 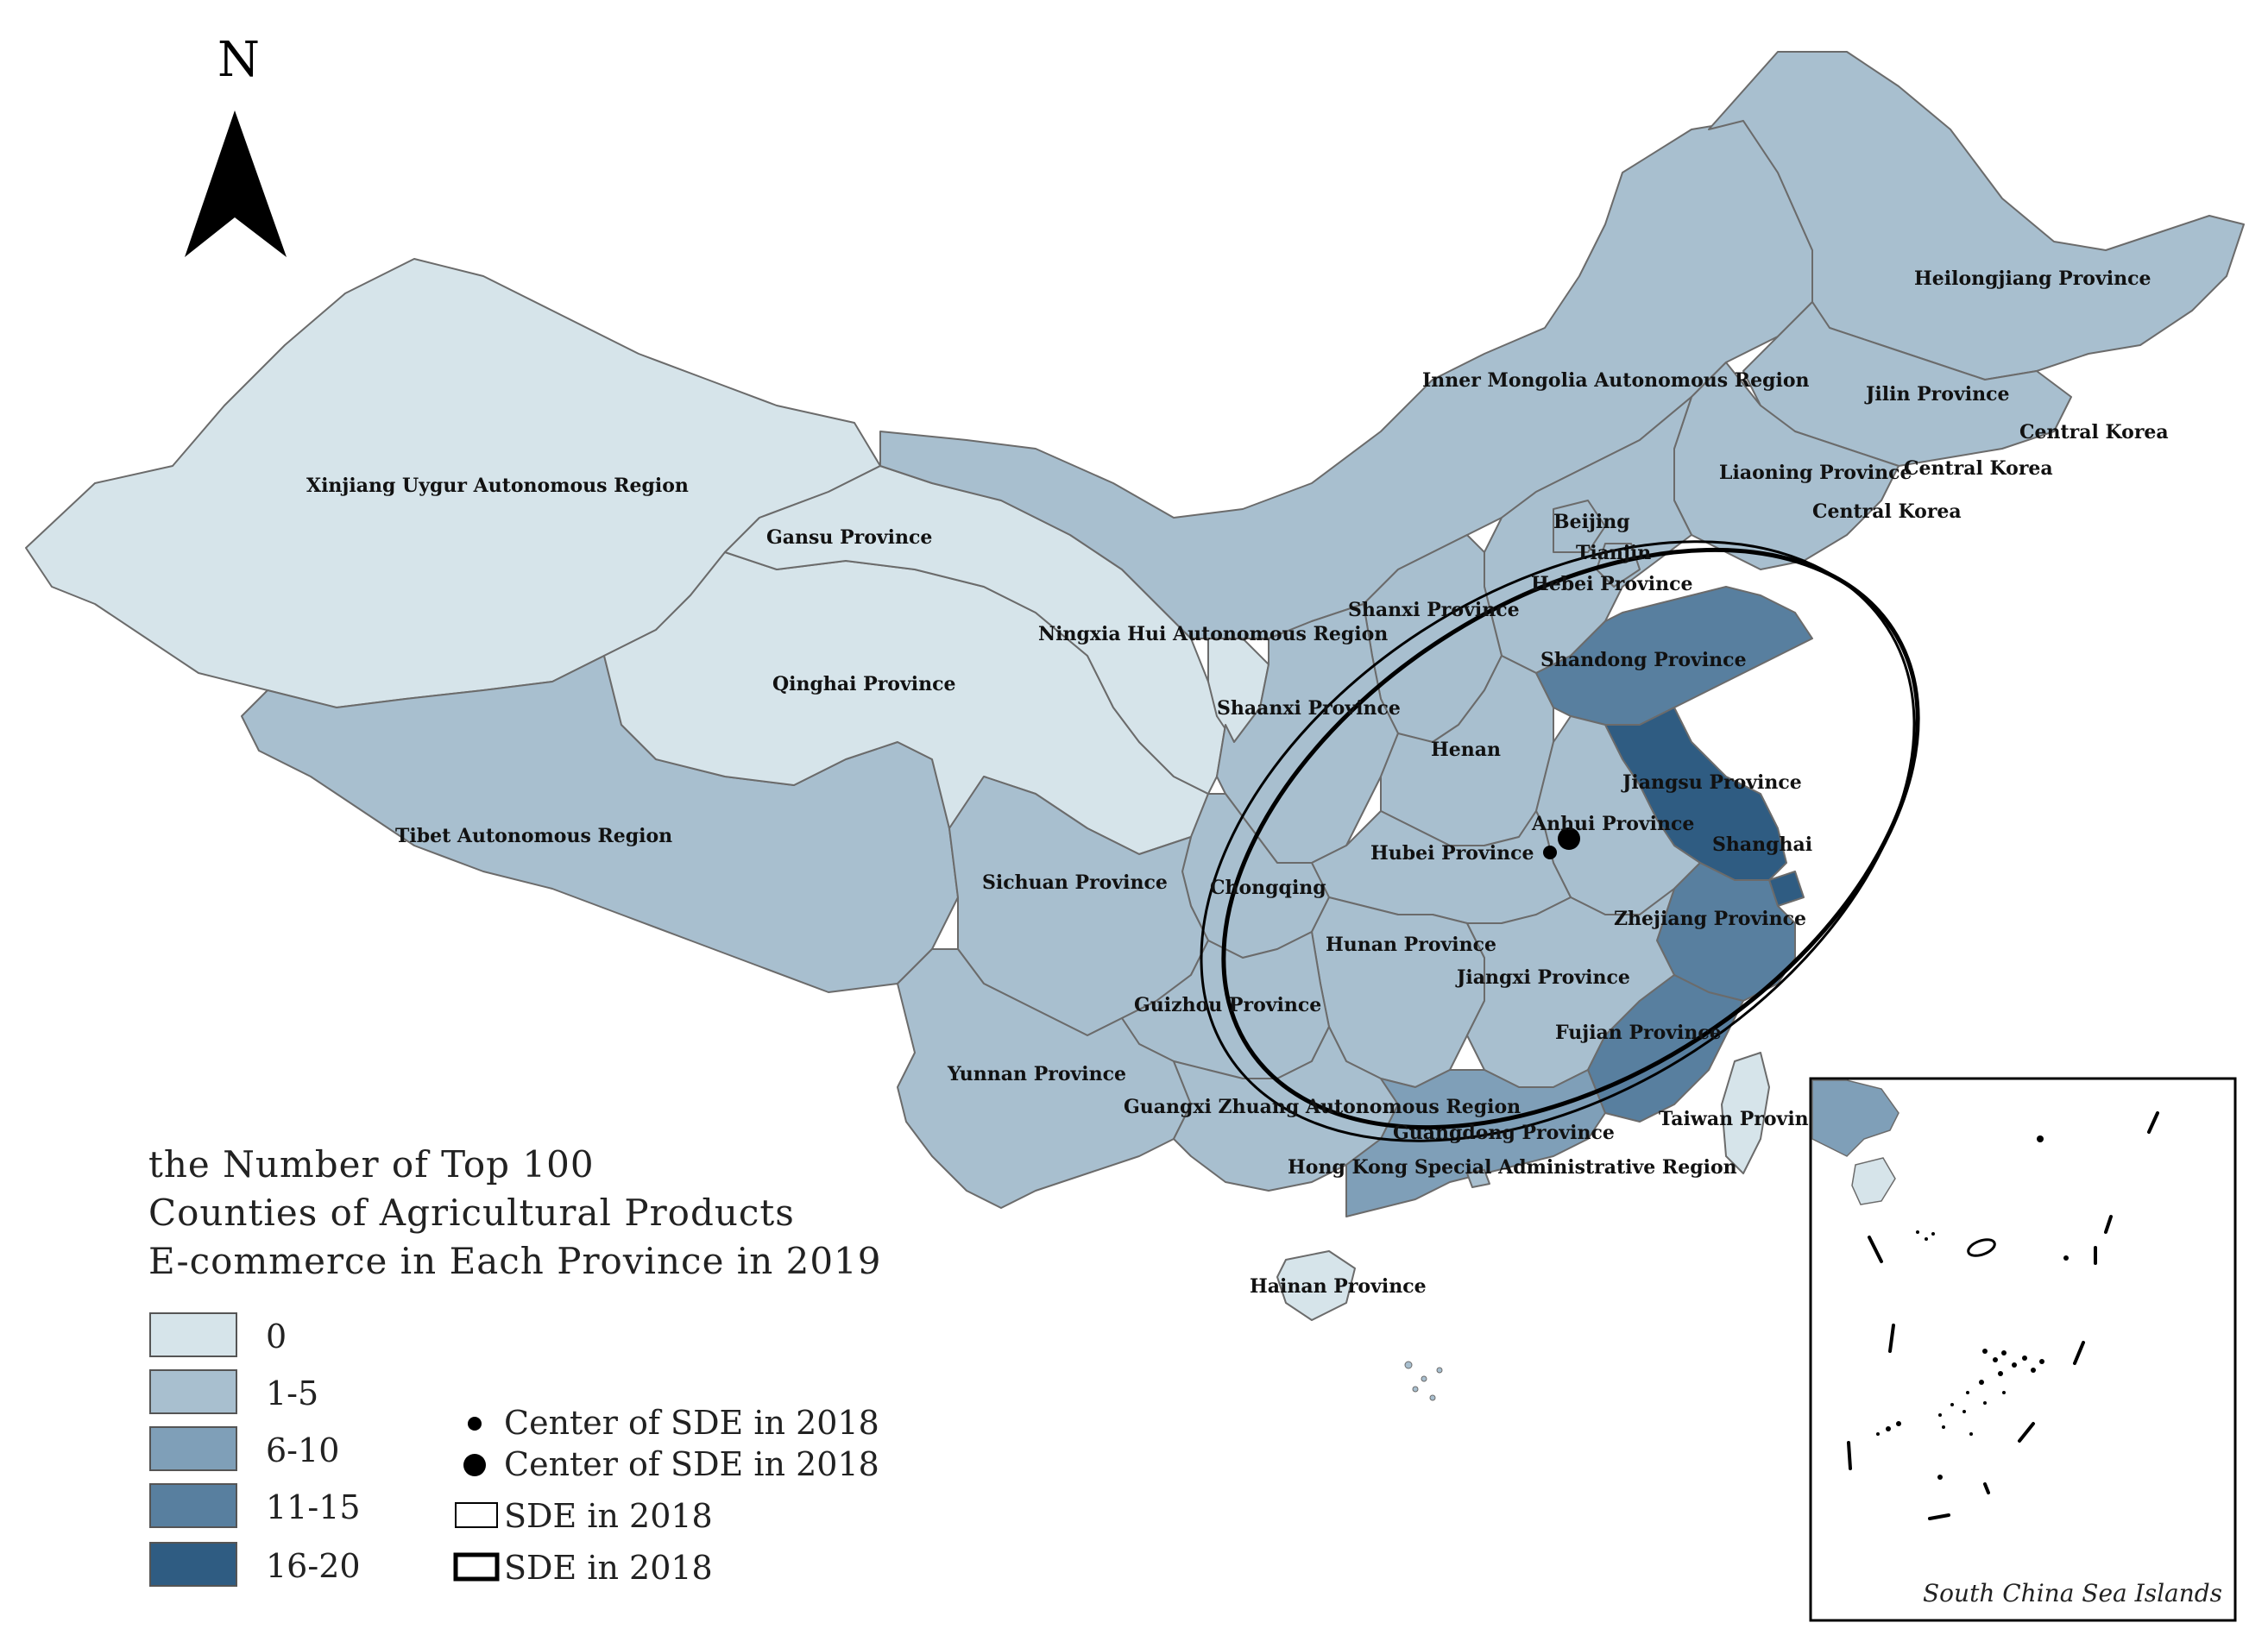 I want to click on label-jiangxi: Jiangxi Province, so click(x=1543, y=977).